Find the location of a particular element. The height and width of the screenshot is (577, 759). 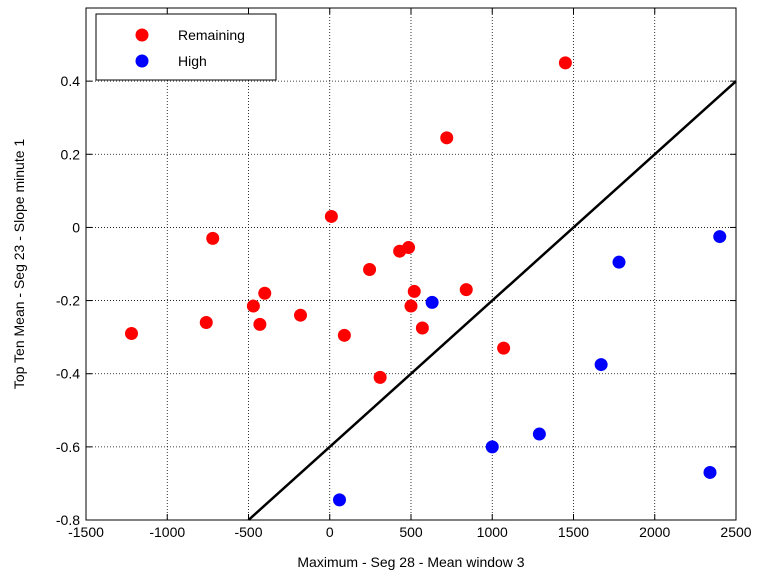

y-tick-label: -0.8 is located at coordinates (68, 520).